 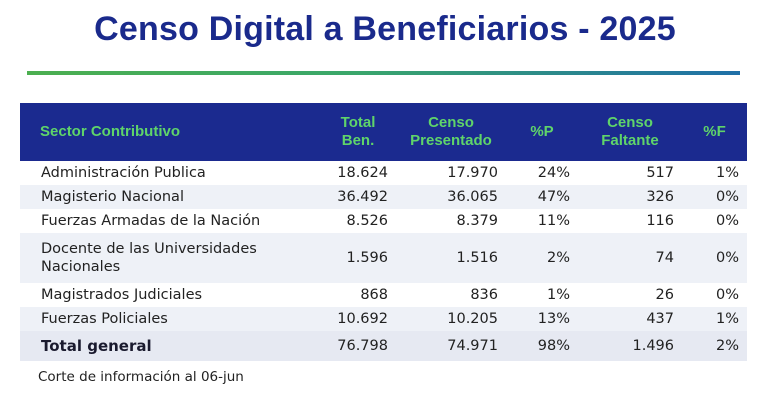 I want to click on cell-pct-p: 47%, so click(x=553, y=197).